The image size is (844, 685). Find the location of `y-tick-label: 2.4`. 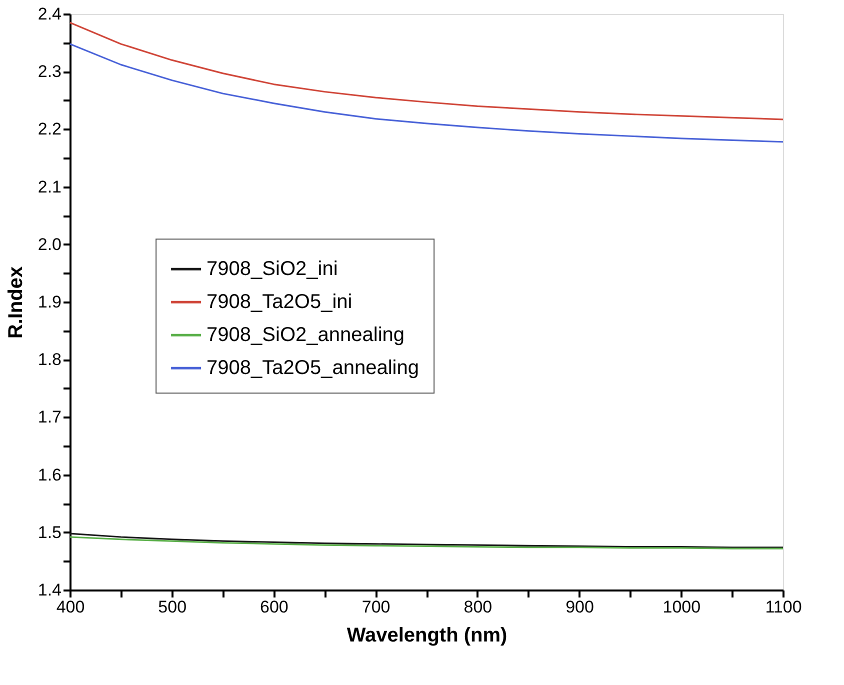

y-tick-label: 2.4 is located at coordinates (50, 14).